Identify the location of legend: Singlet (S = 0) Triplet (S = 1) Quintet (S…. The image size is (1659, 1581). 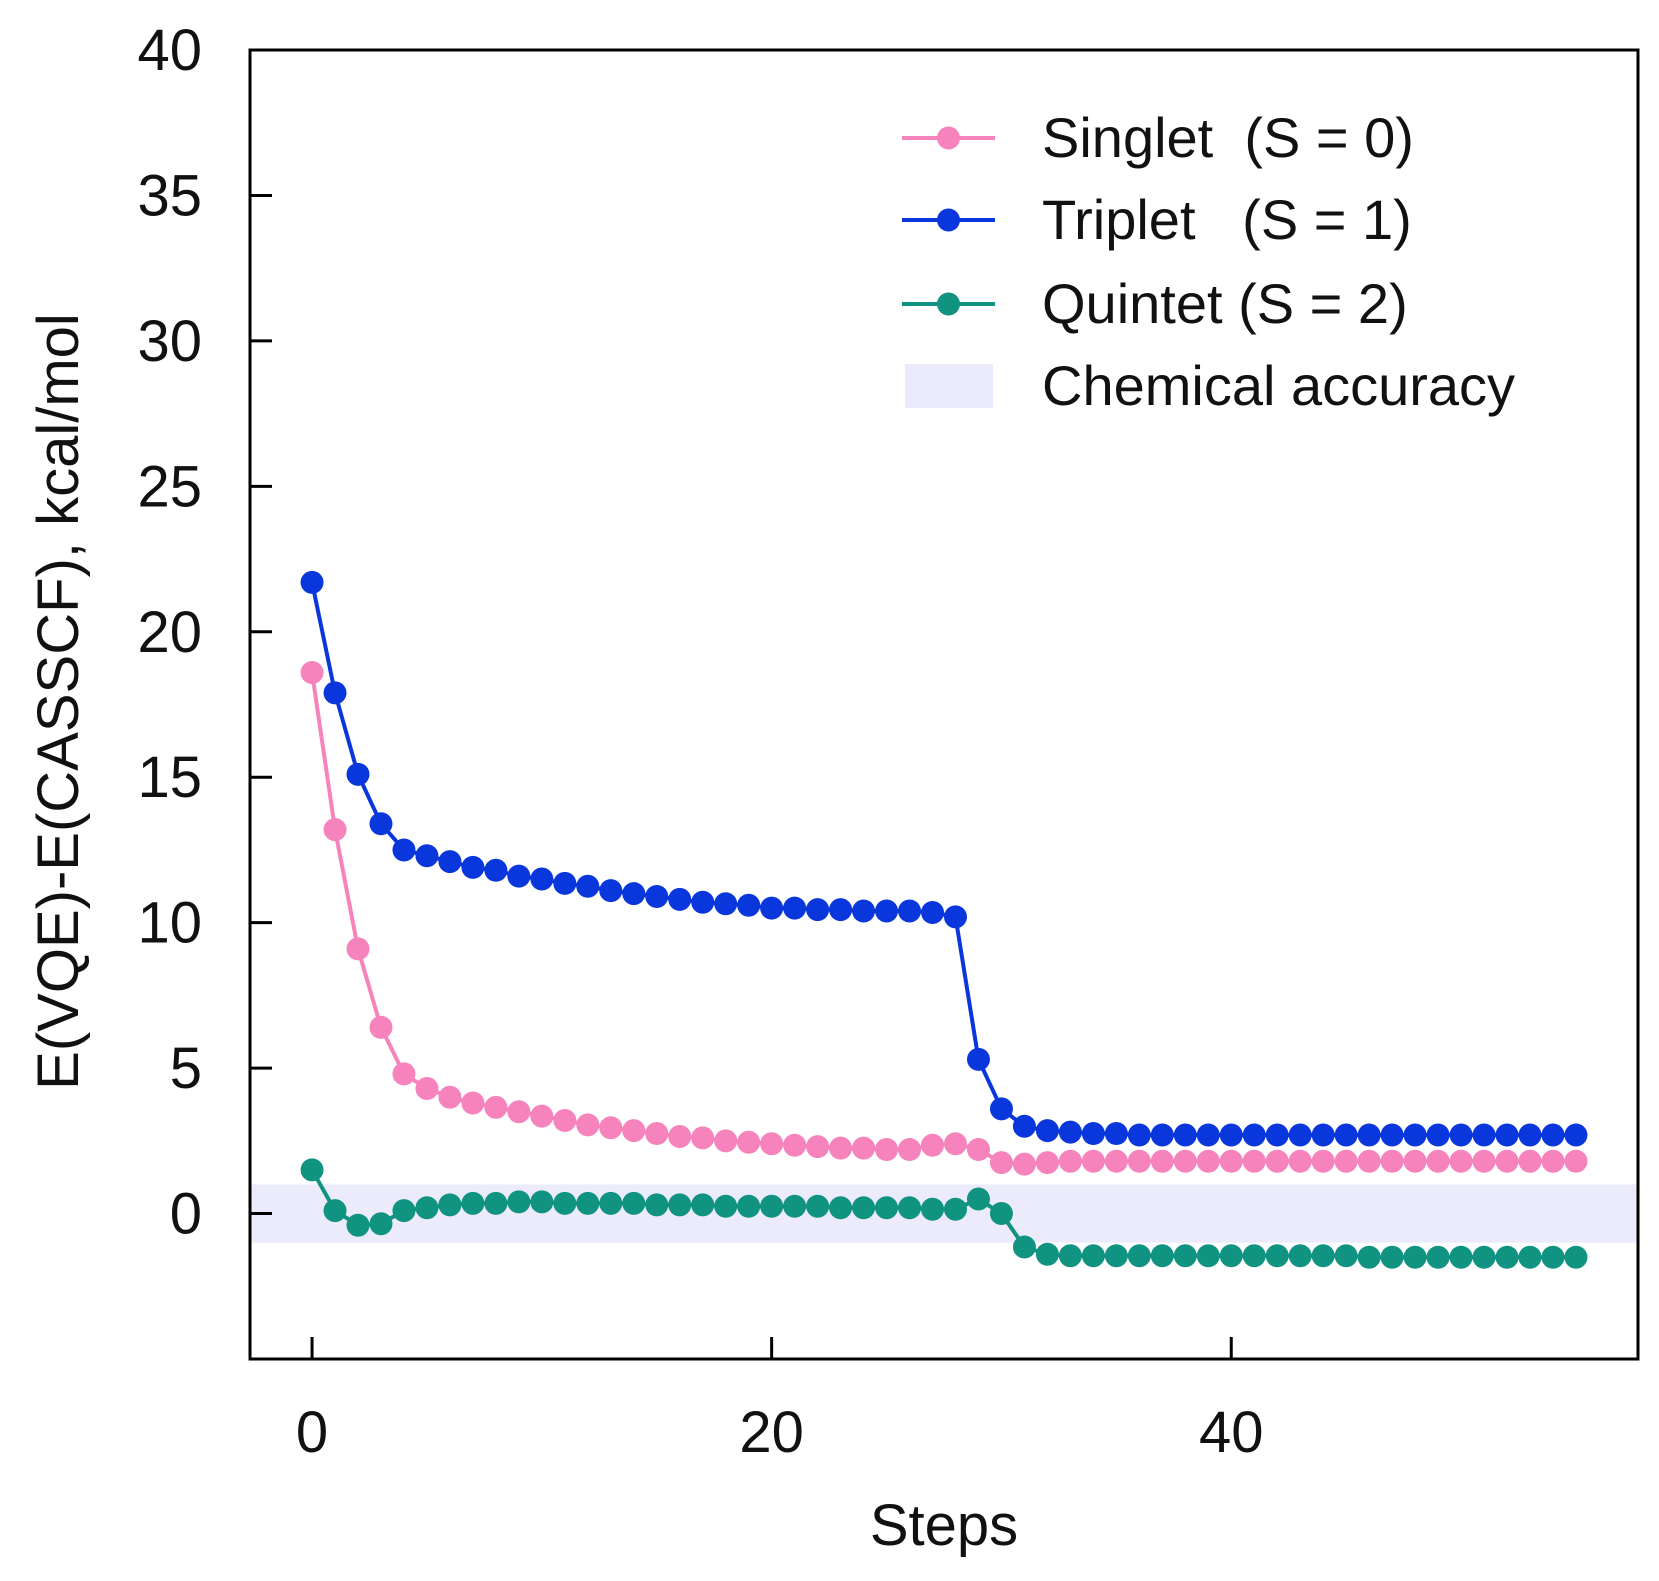
(1208, 261).